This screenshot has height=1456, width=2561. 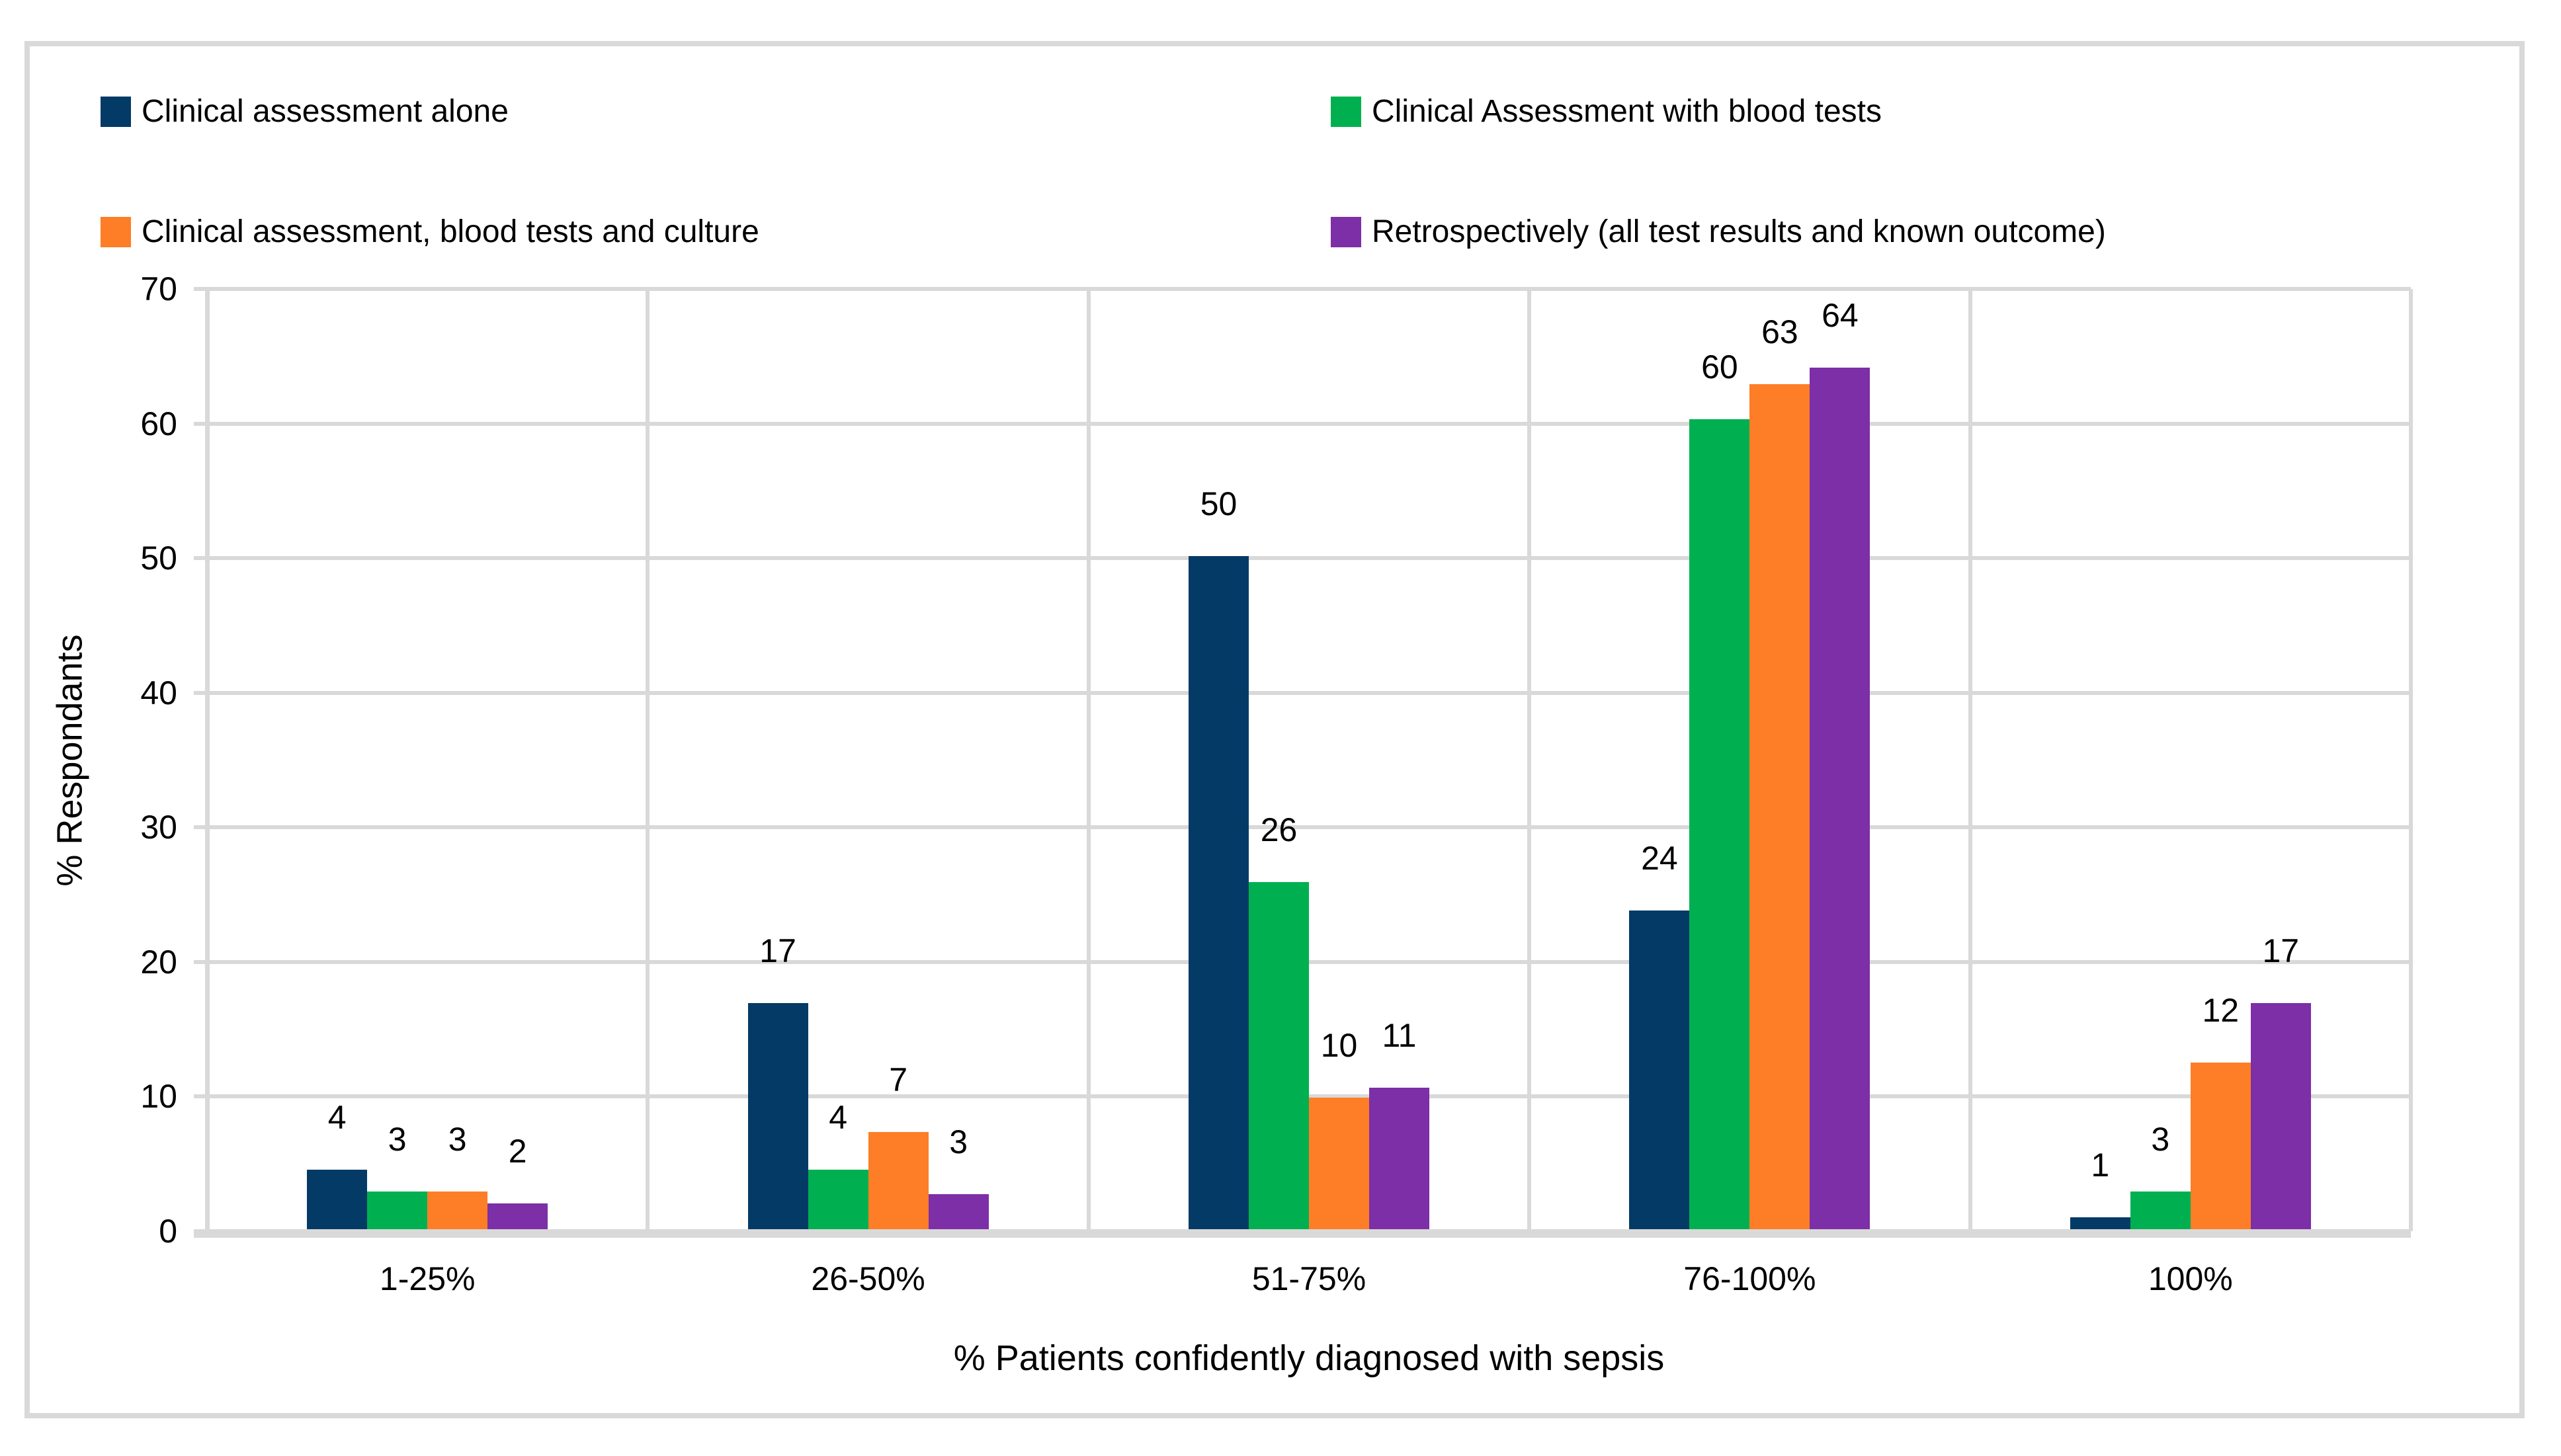 What do you see at coordinates (1749, 1278) in the screenshot?
I see `category-label-76-100%: 76-100%` at bounding box center [1749, 1278].